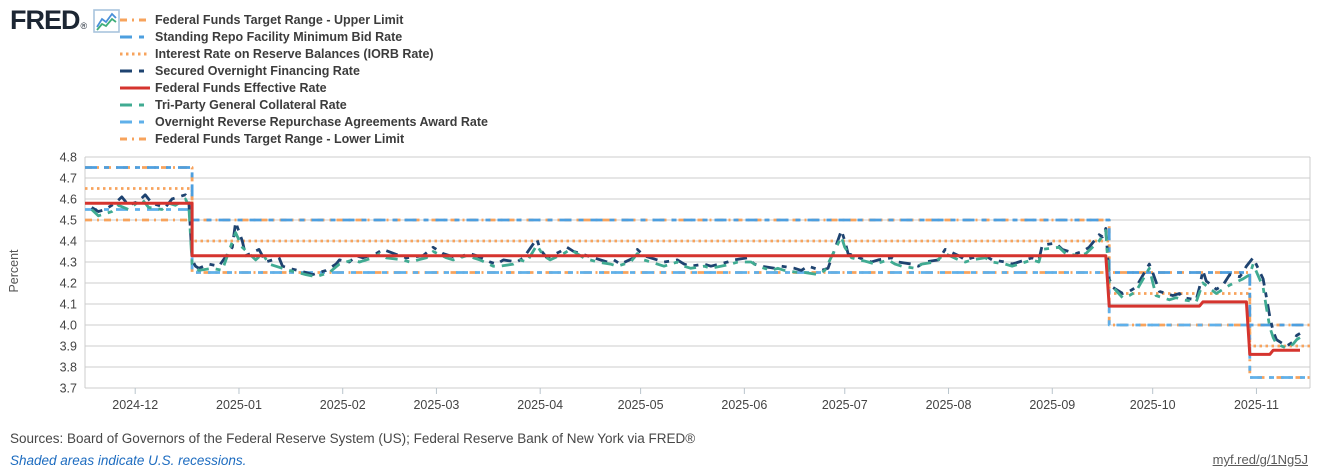 The image size is (1320, 473). What do you see at coordinates (68, 200) in the screenshot?
I see `y-tick-label: 4.6` at bounding box center [68, 200].